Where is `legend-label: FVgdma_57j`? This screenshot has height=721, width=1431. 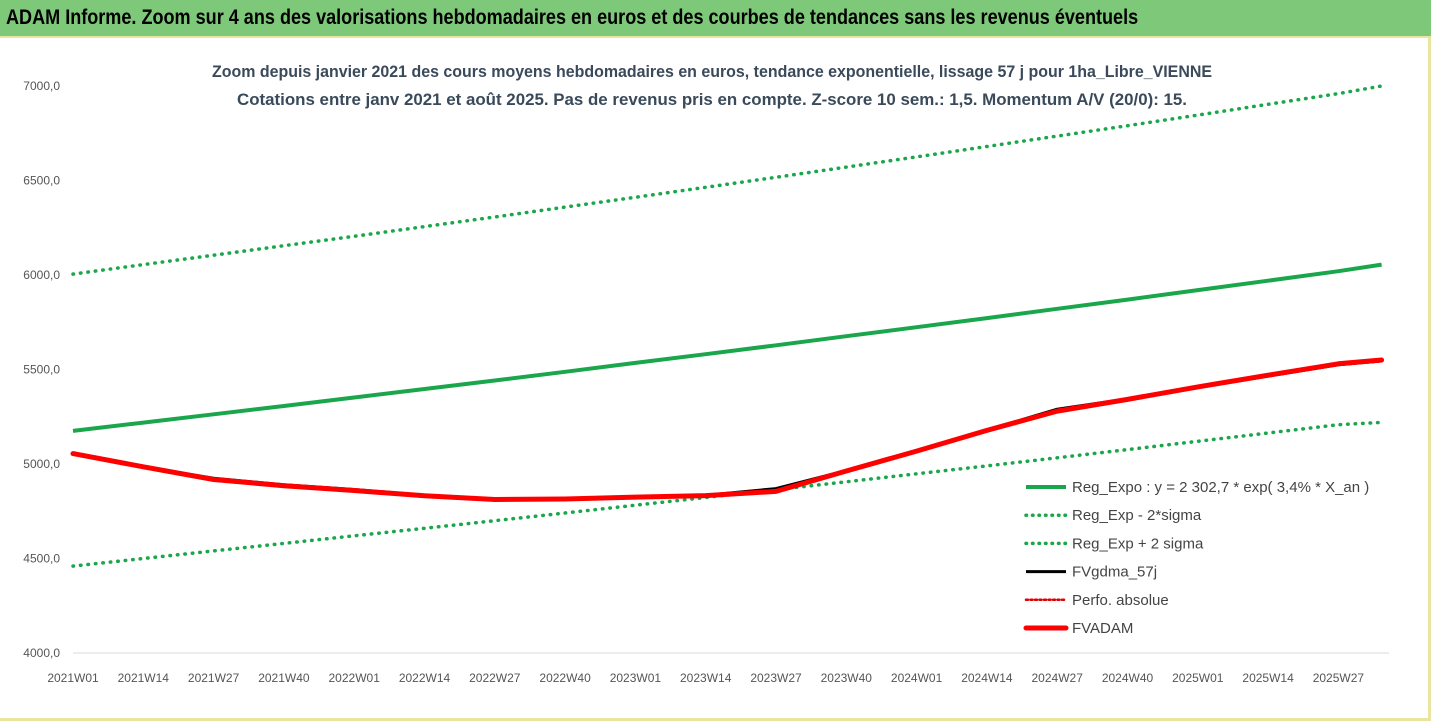 legend-label: FVgdma_57j is located at coordinates (1114, 572).